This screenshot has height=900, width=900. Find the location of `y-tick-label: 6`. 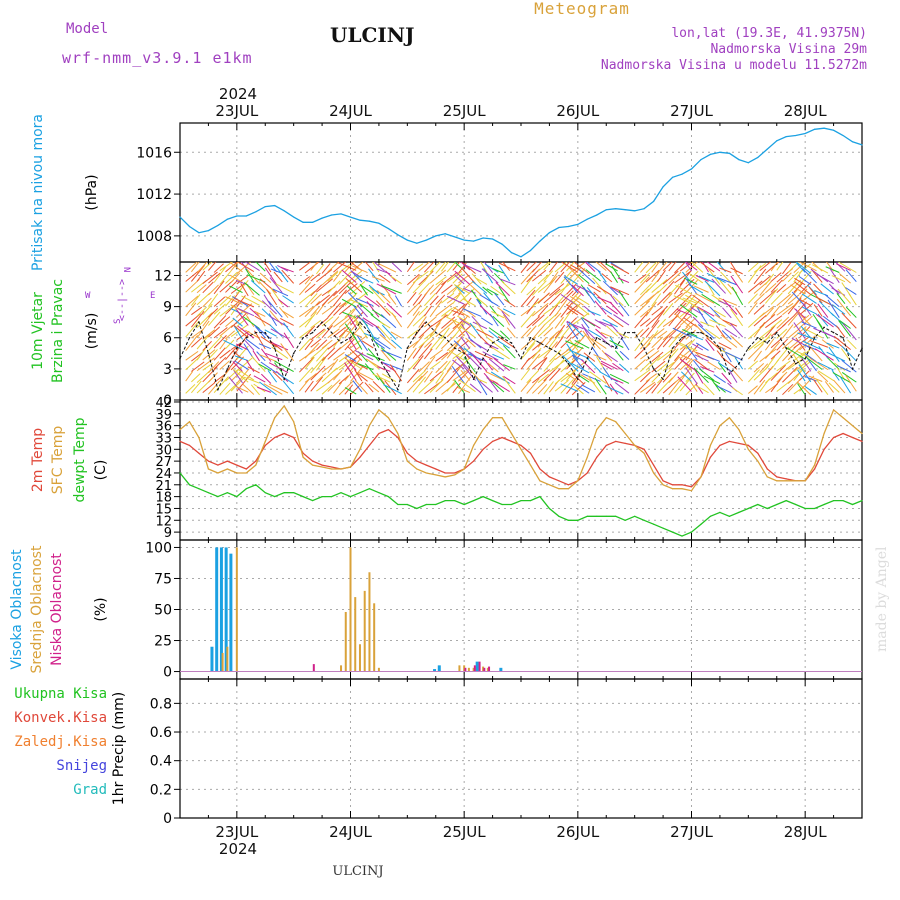

y-tick-label: 6 is located at coordinates (167, 339).